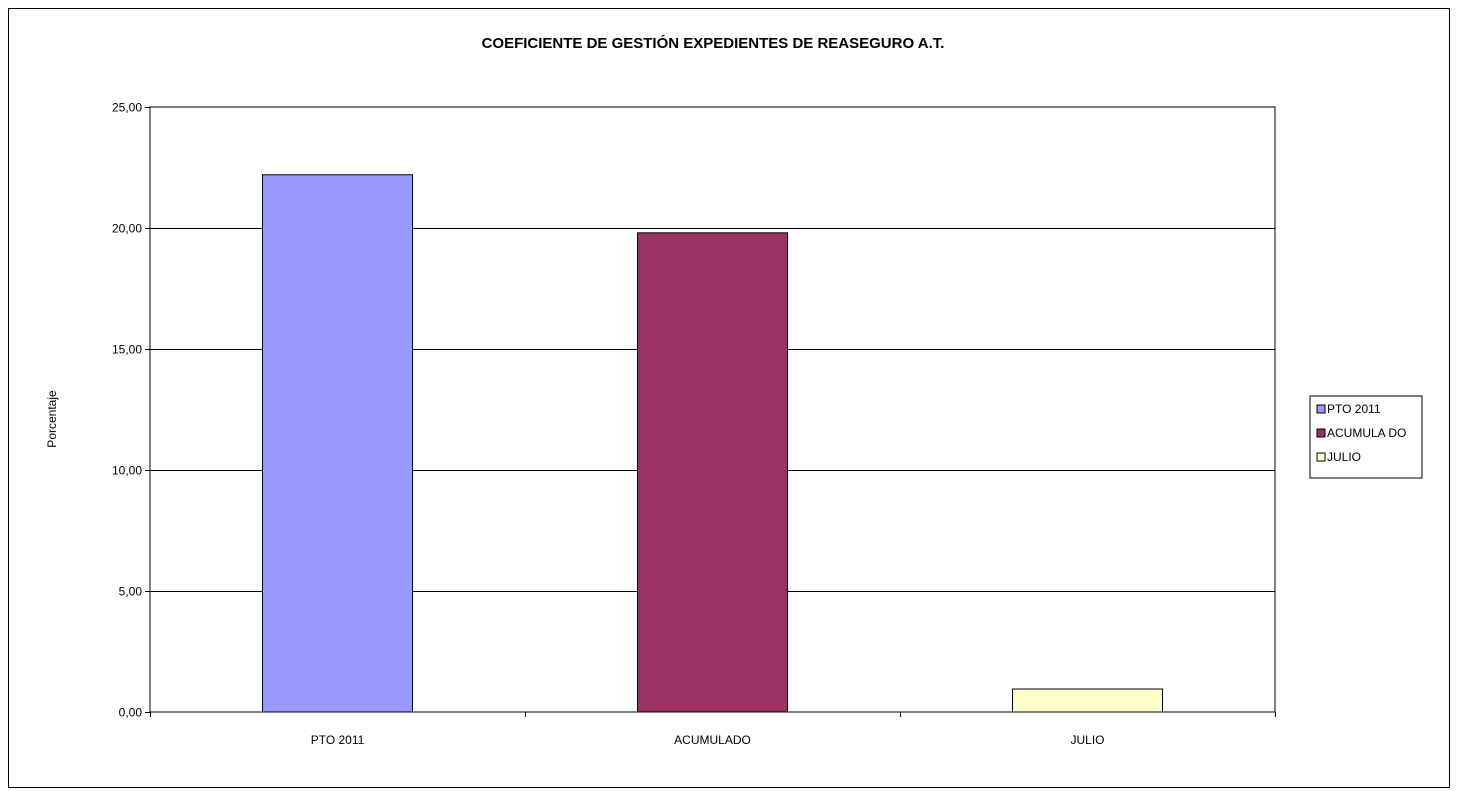 This screenshot has width=1459, height=791. What do you see at coordinates (1354, 409) in the screenshot?
I see `legend-label: PTO 2011` at bounding box center [1354, 409].